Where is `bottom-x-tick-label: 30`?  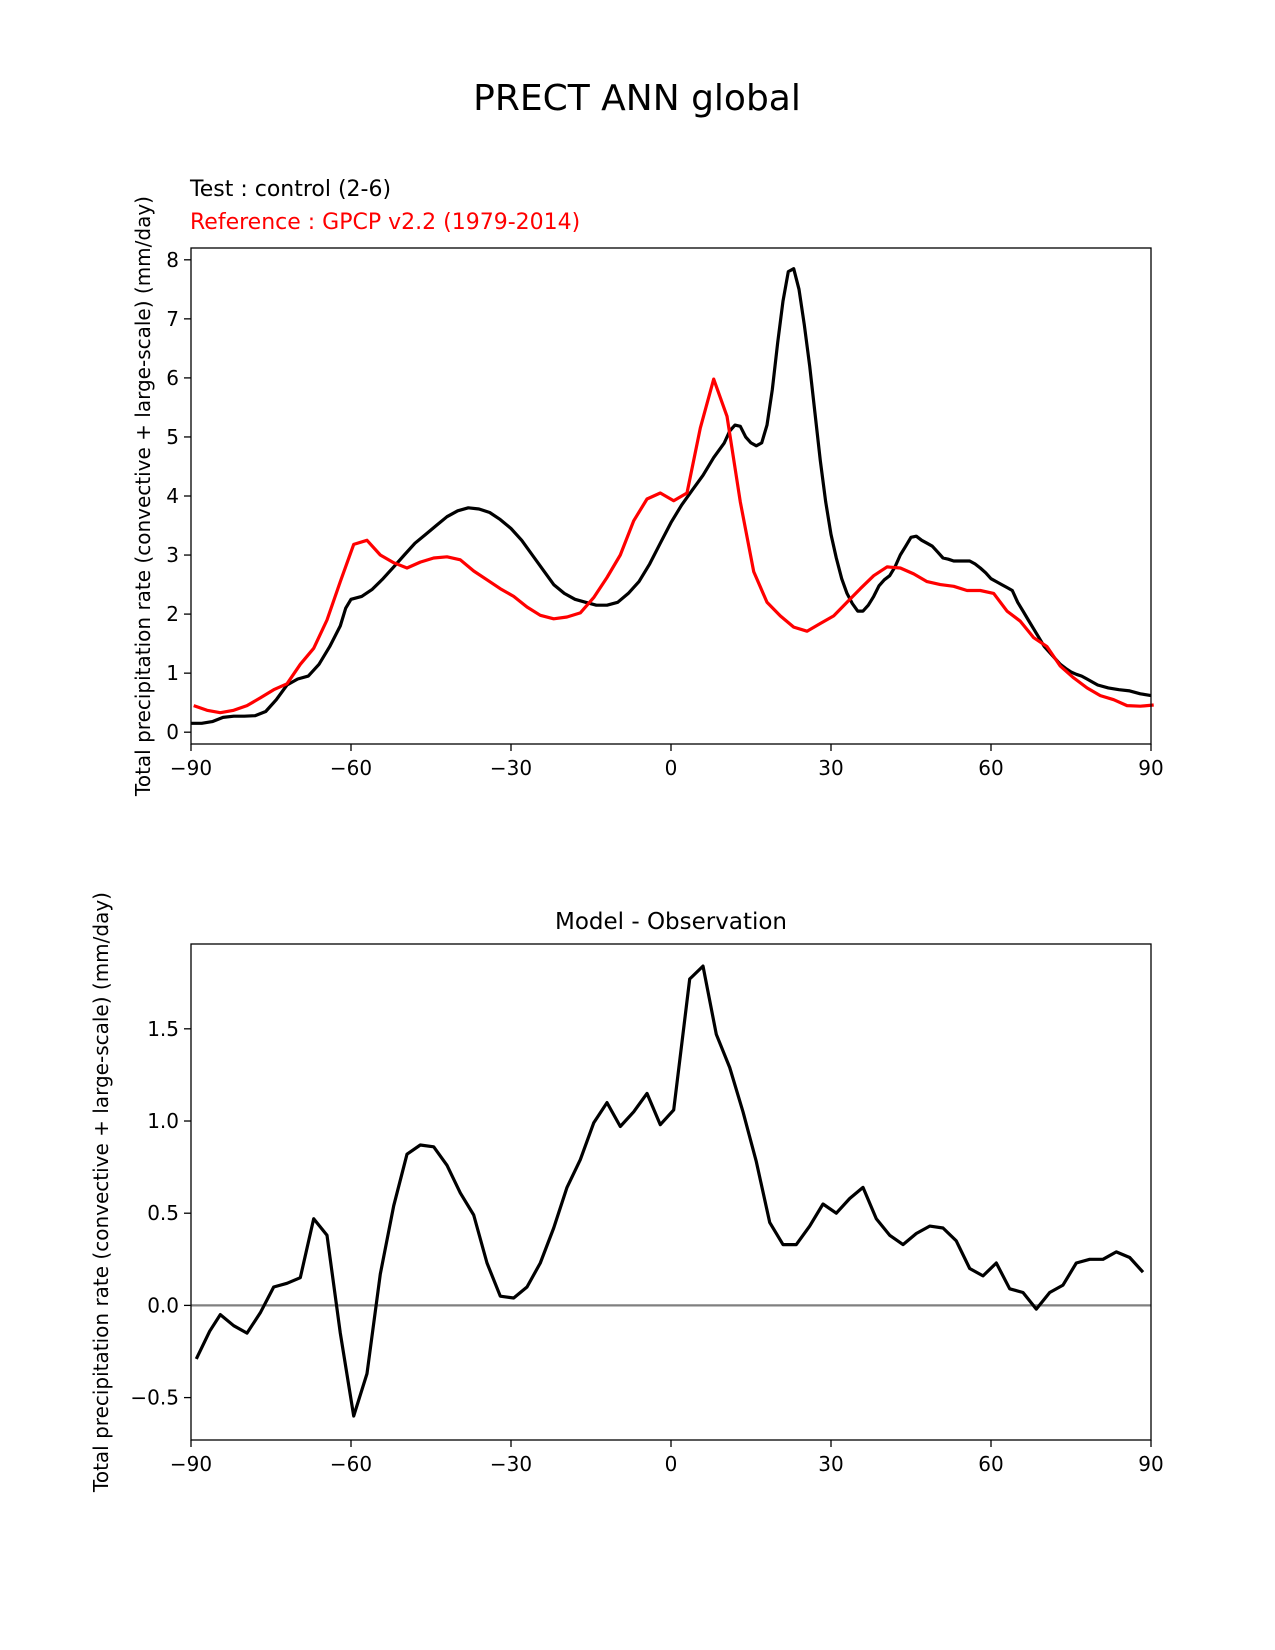 bottom-x-tick-label: 30 is located at coordinates (830, 1464).